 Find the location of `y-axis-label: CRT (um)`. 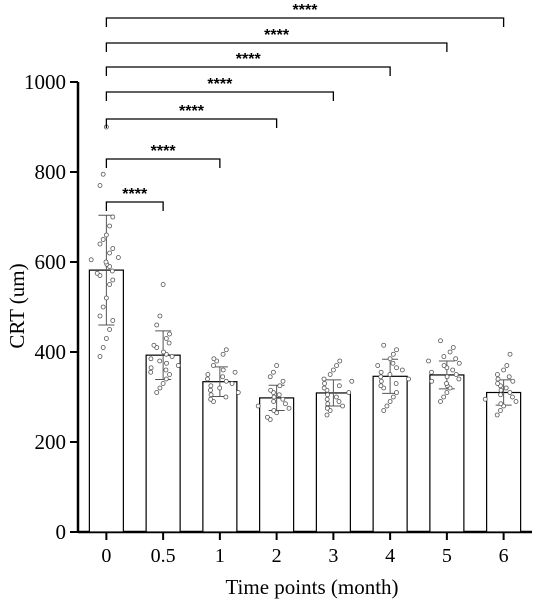

y-axis-label: CRT (um) is located at coordinates (17, 305).